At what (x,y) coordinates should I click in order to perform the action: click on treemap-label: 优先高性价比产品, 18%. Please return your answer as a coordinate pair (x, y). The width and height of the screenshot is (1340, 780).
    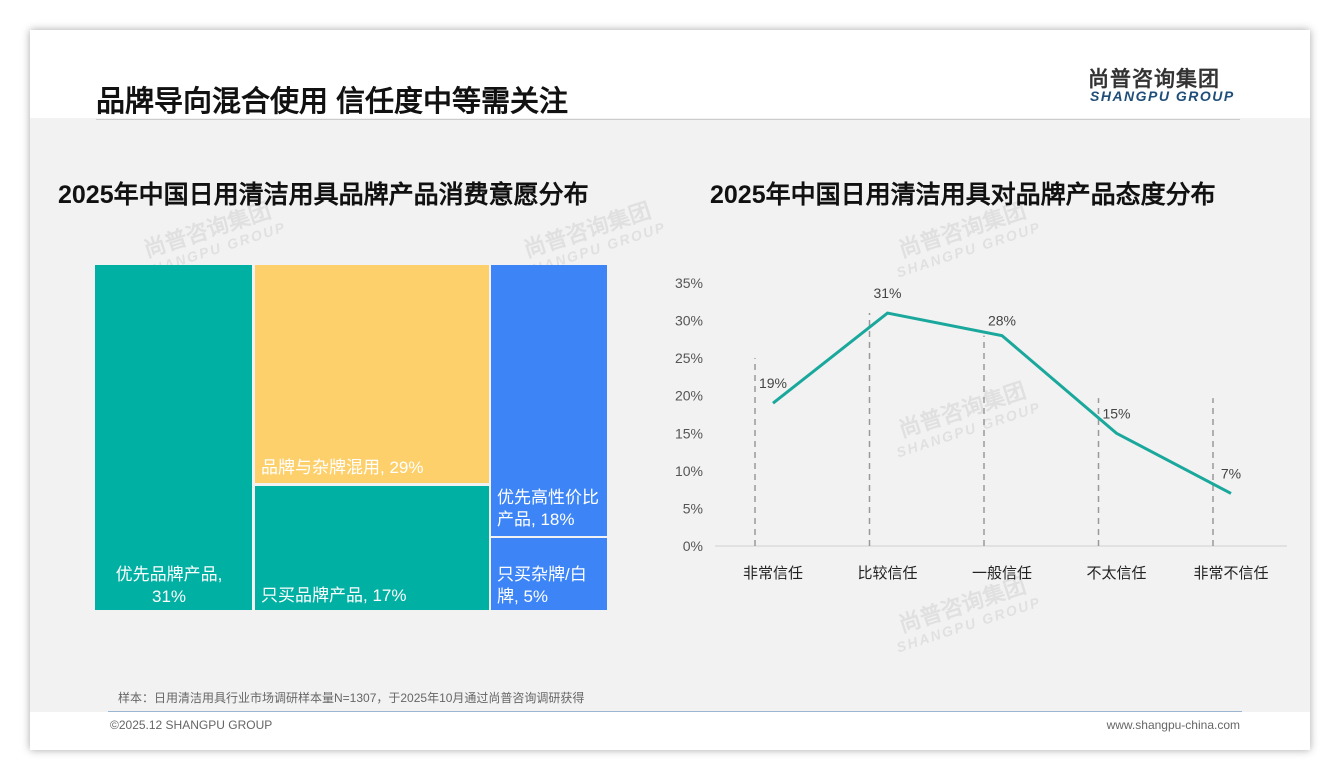
    Looking at the image, I should click on (548, 508).